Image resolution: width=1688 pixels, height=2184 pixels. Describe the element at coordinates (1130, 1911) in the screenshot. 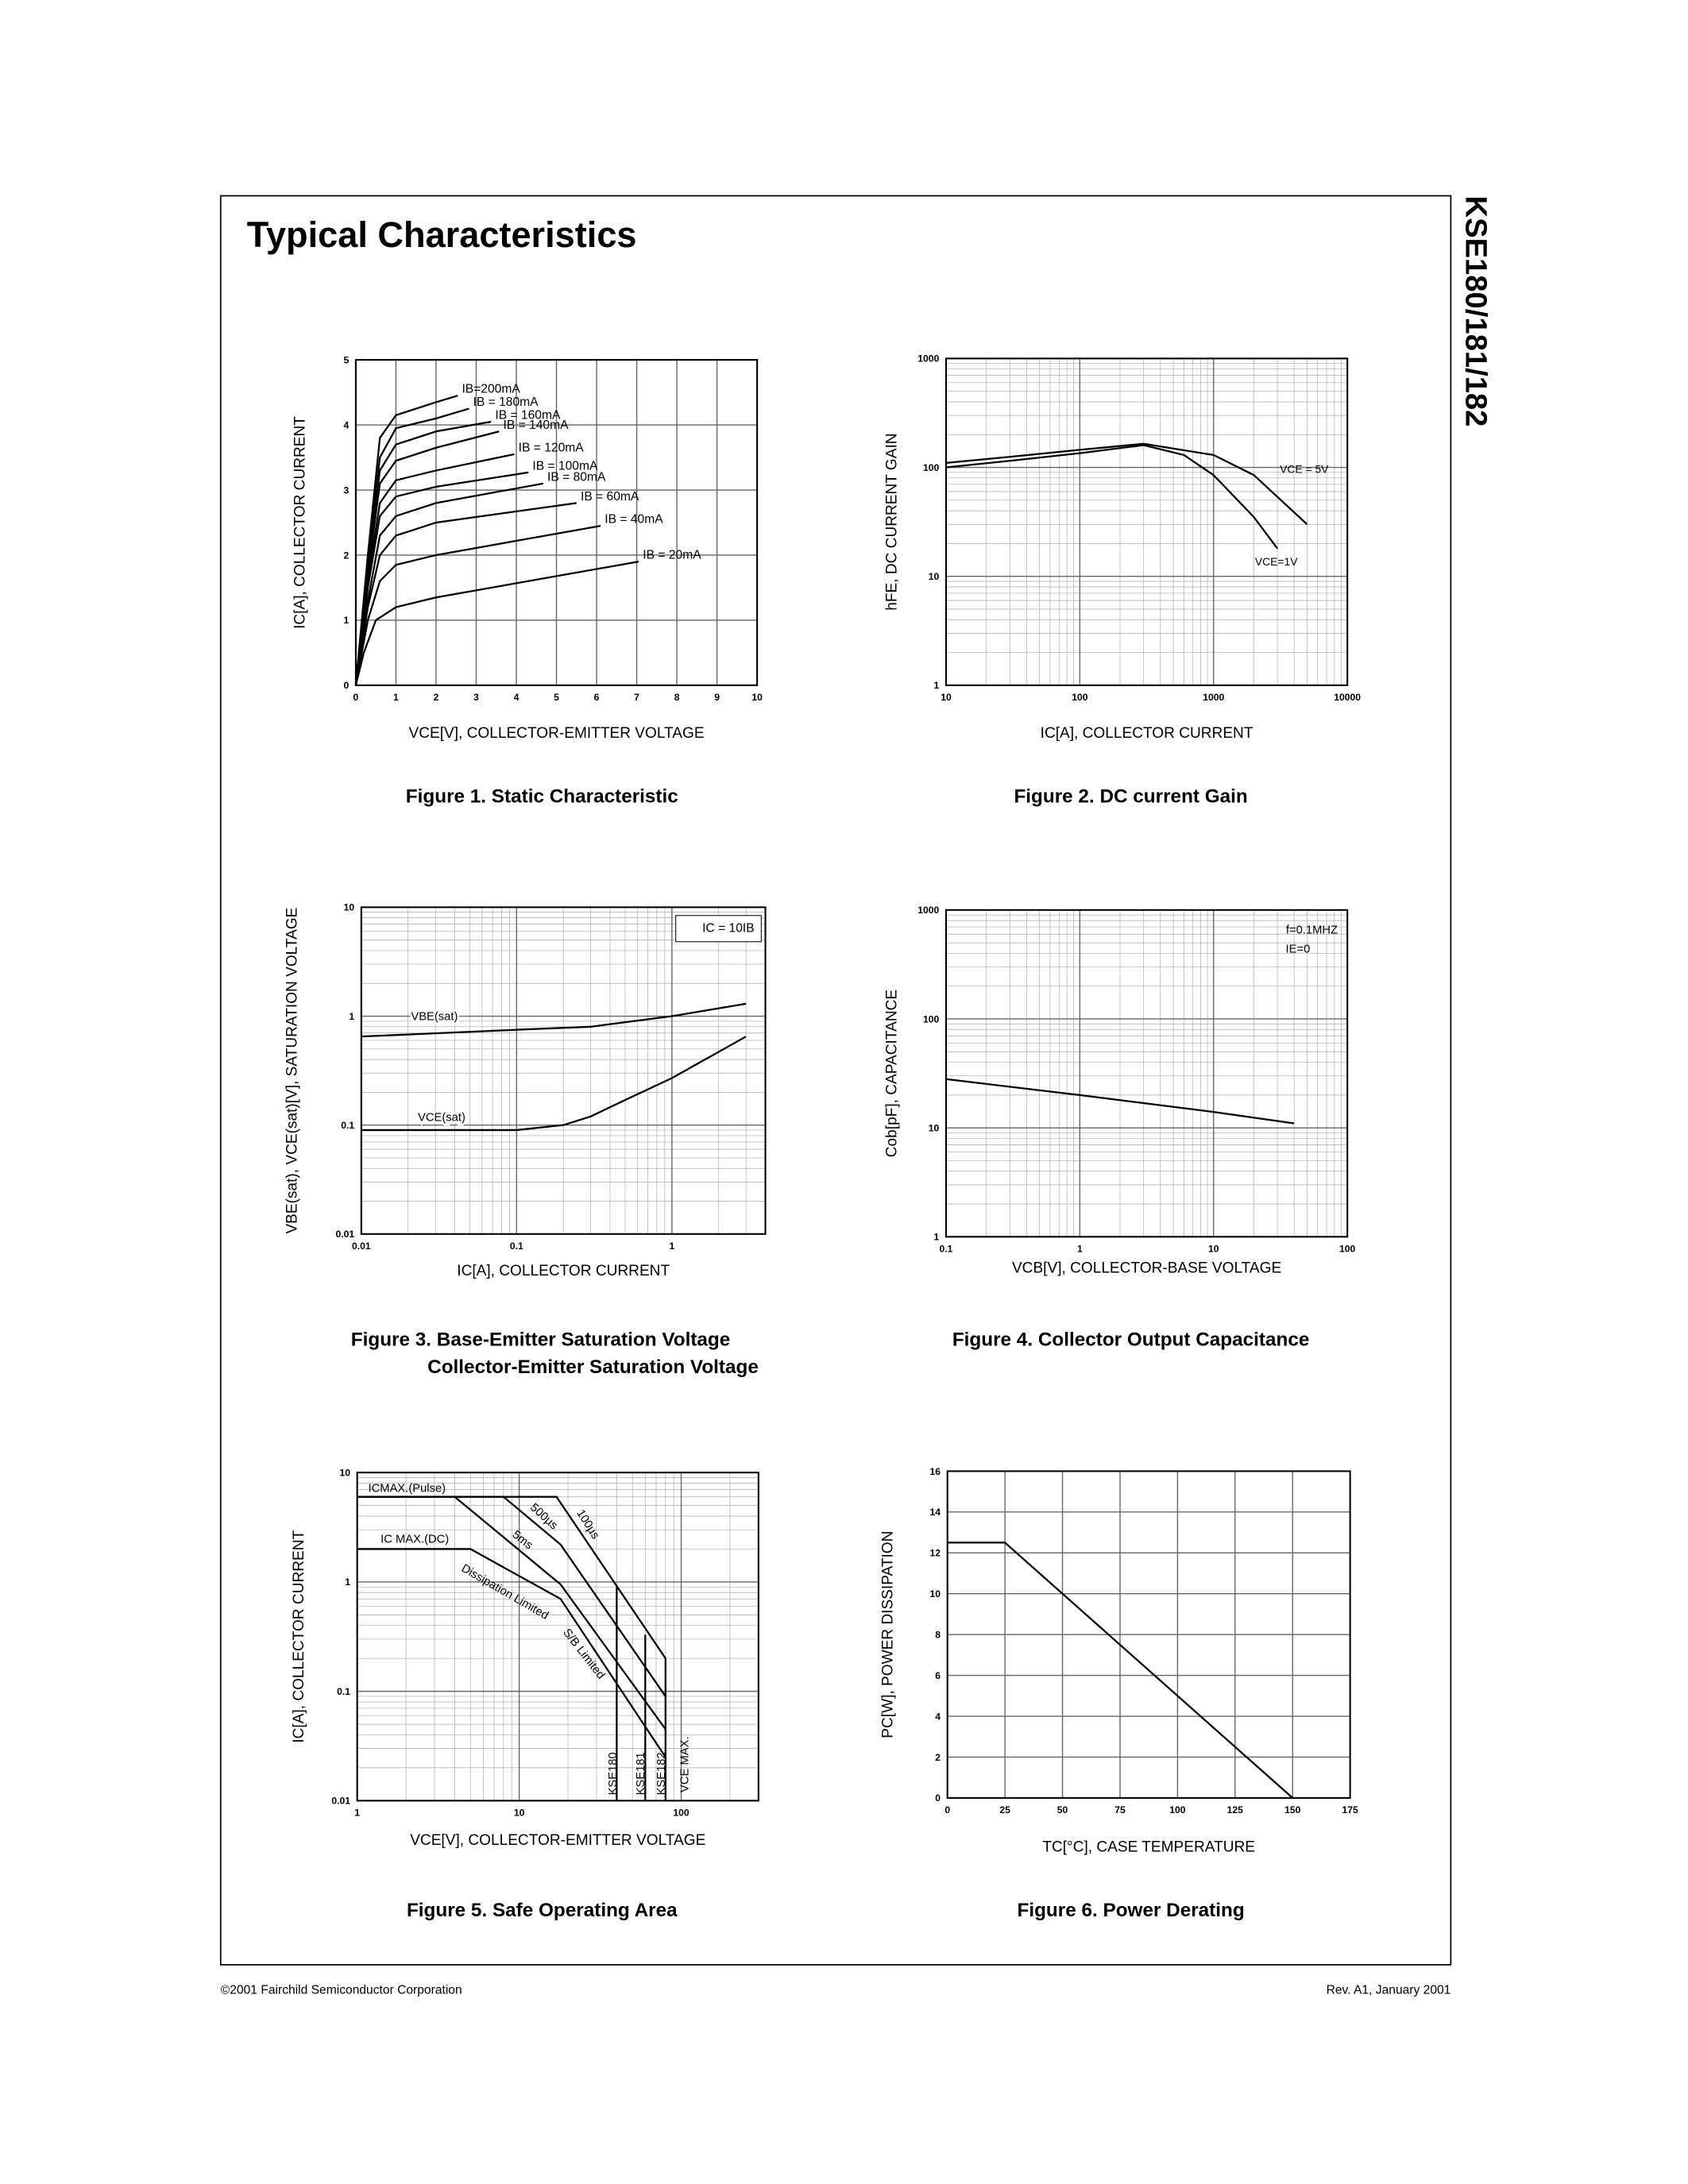

I see `figure-caption: Figure 6. Power Derating` at that location.